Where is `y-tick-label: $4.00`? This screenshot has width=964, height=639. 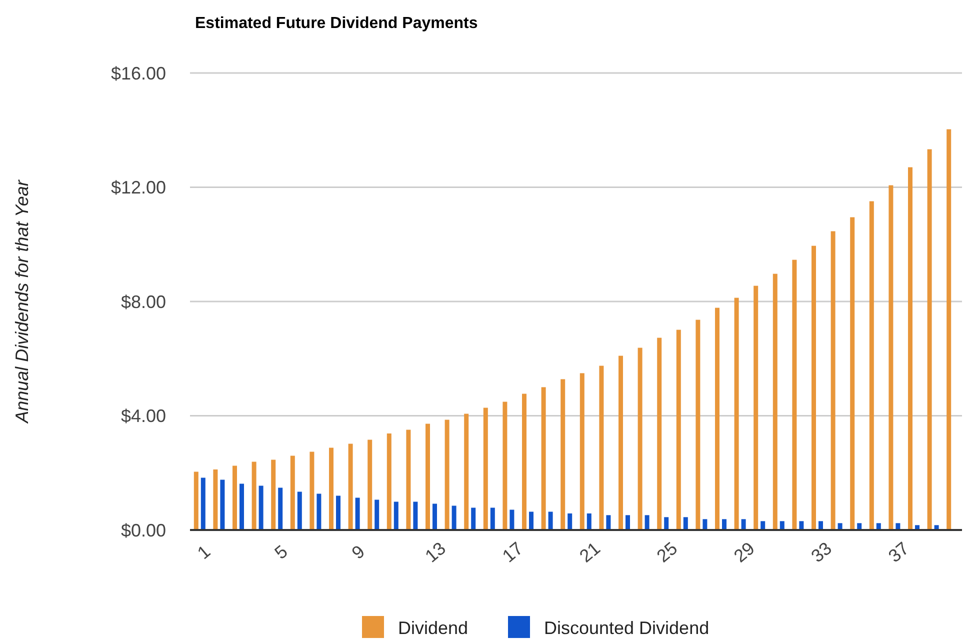 y-tick-label: $4.00 is located at coordinates (143, 416).